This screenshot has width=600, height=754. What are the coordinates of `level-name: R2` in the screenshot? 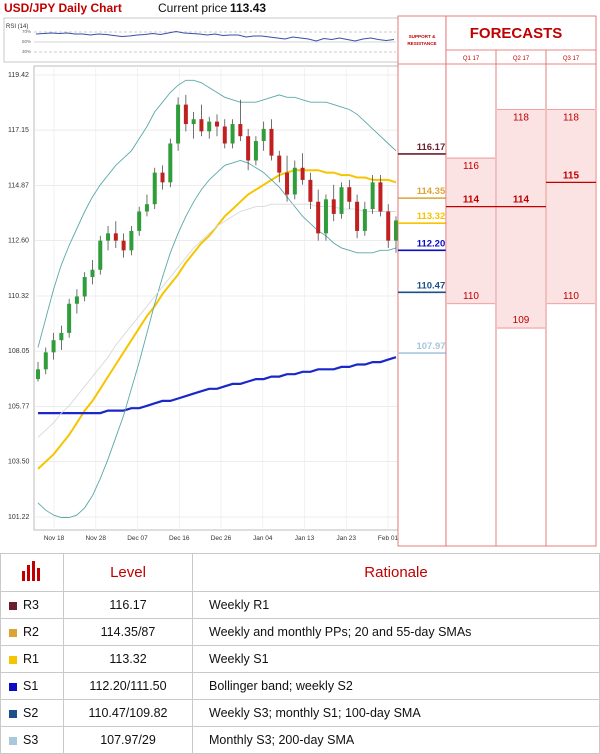 It's located at (31, 632).